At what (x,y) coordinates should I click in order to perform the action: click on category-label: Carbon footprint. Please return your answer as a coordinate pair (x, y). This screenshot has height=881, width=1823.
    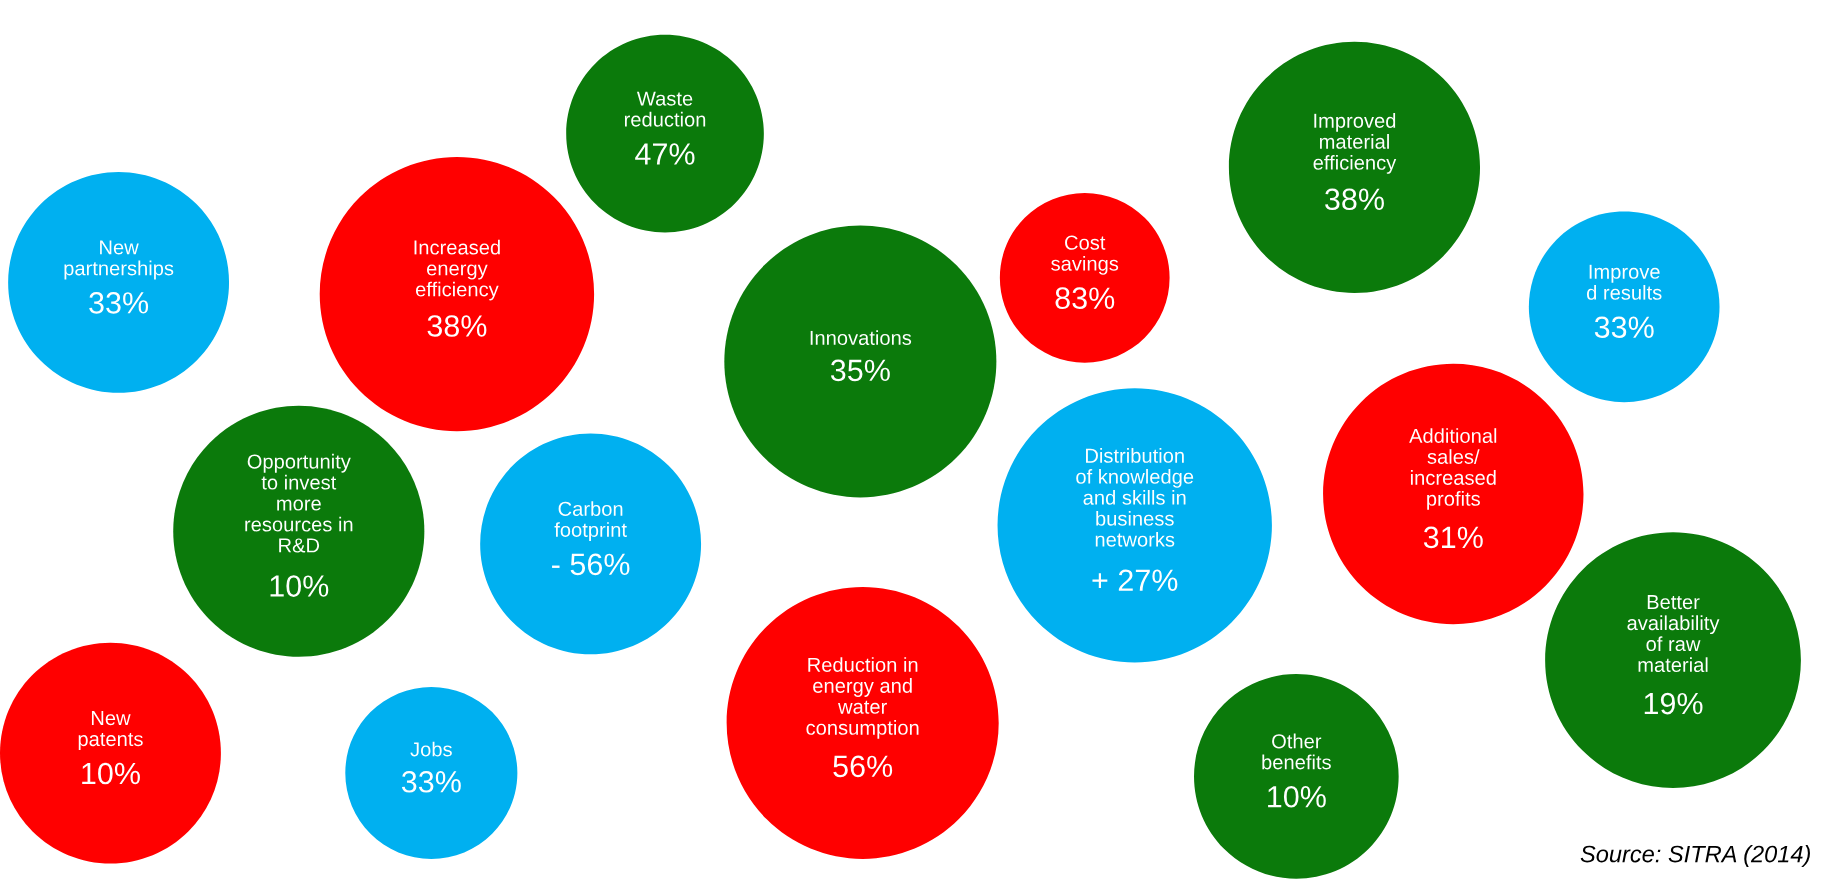
    Looking at the image, I should click on (590, 521).